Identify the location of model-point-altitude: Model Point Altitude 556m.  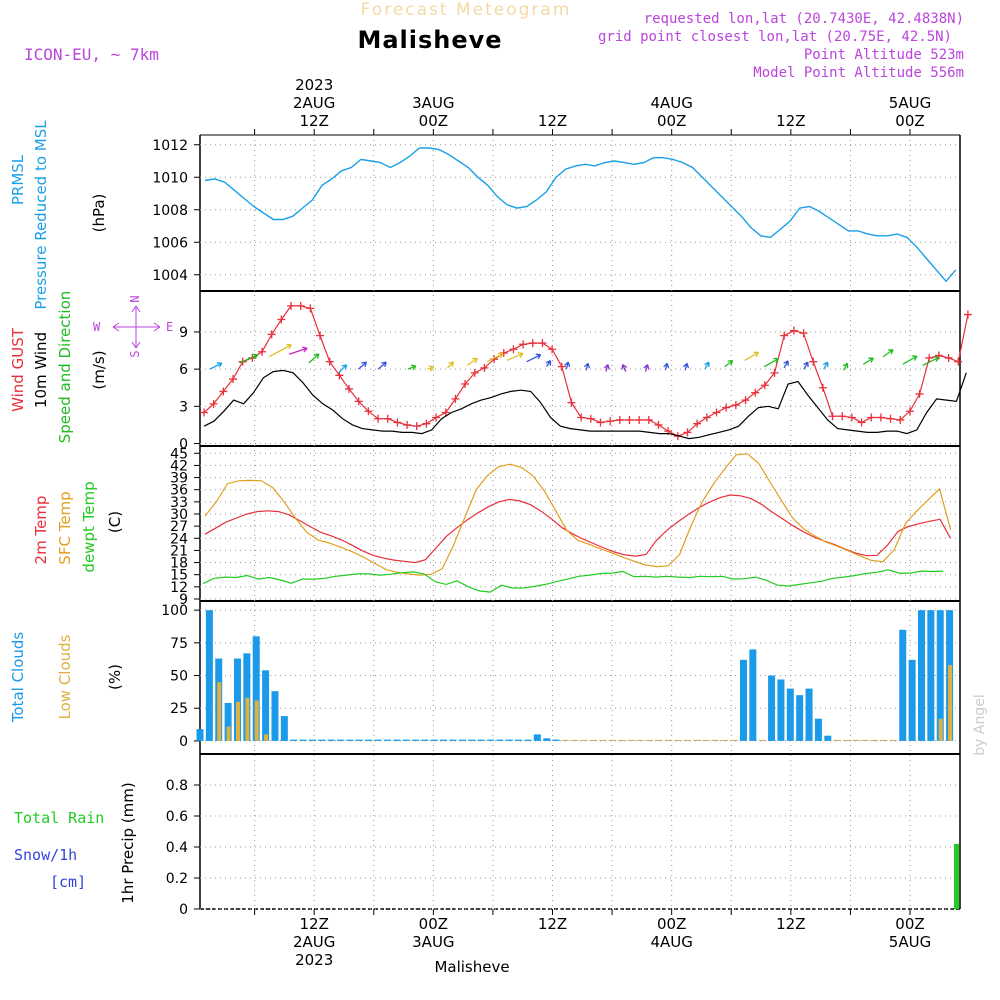
(858, 73).